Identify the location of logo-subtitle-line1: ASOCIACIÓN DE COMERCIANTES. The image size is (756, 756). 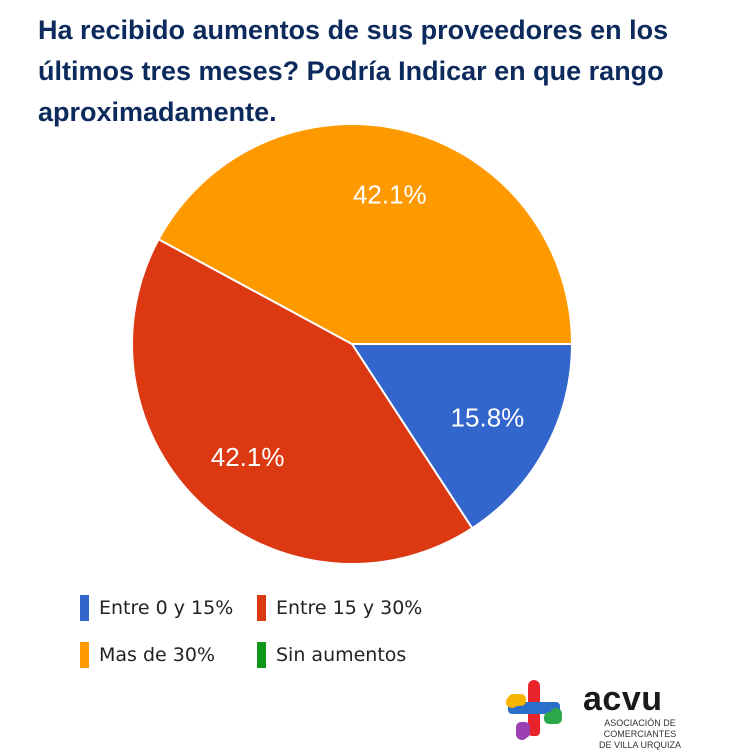
(640, 728).